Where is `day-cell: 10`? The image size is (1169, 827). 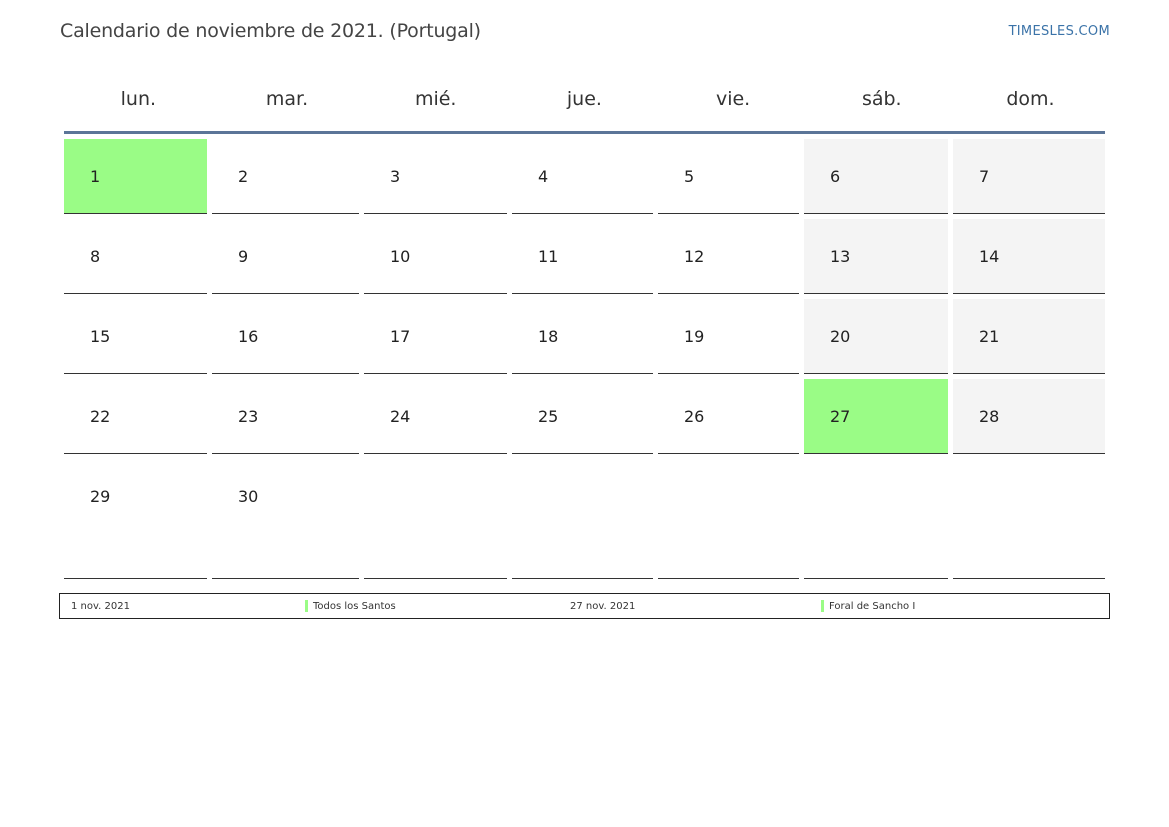
day-cell: 10 is located at coordinates (435, 256).